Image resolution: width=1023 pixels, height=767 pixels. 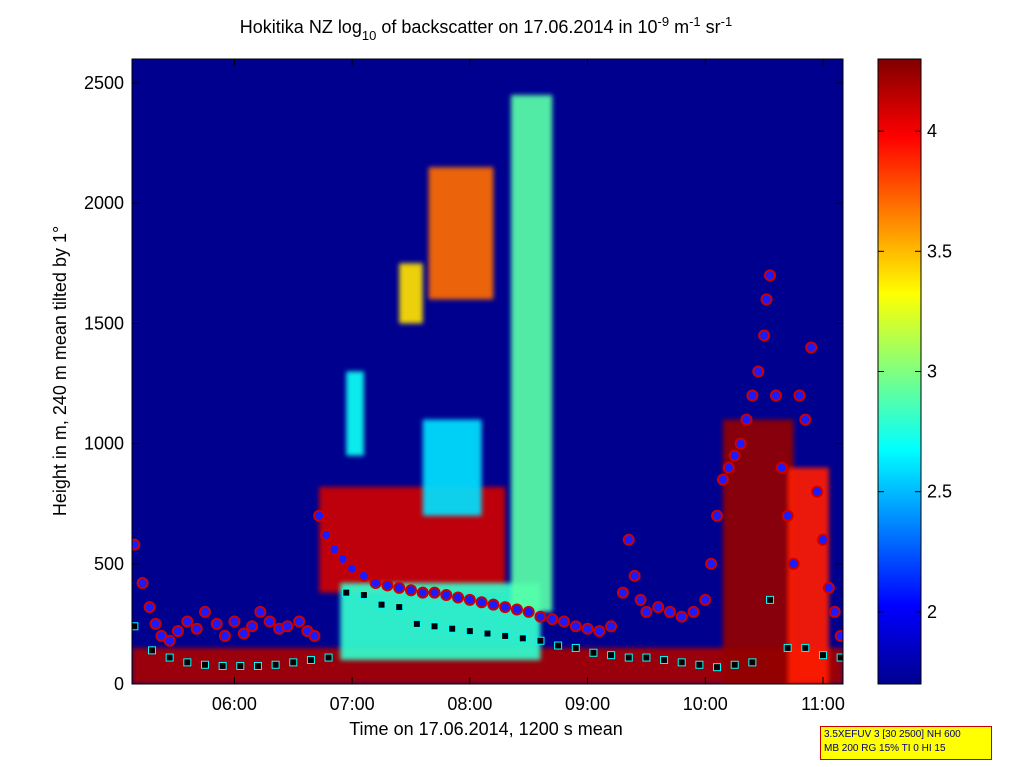 I want to click on y-tick-label: 2000, so click(x=104, y=203).